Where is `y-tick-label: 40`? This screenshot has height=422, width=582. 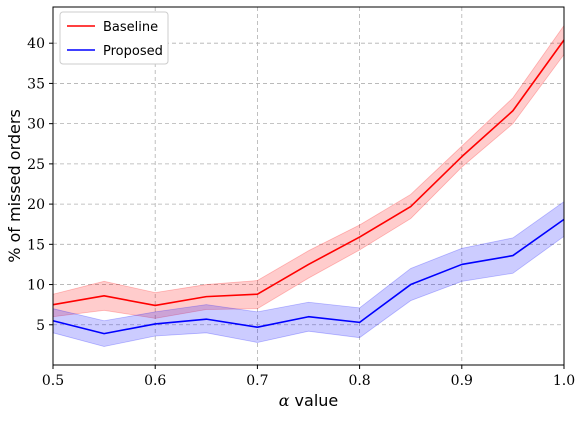 y-tick-label: 40 is located at coordinates (36, 44).